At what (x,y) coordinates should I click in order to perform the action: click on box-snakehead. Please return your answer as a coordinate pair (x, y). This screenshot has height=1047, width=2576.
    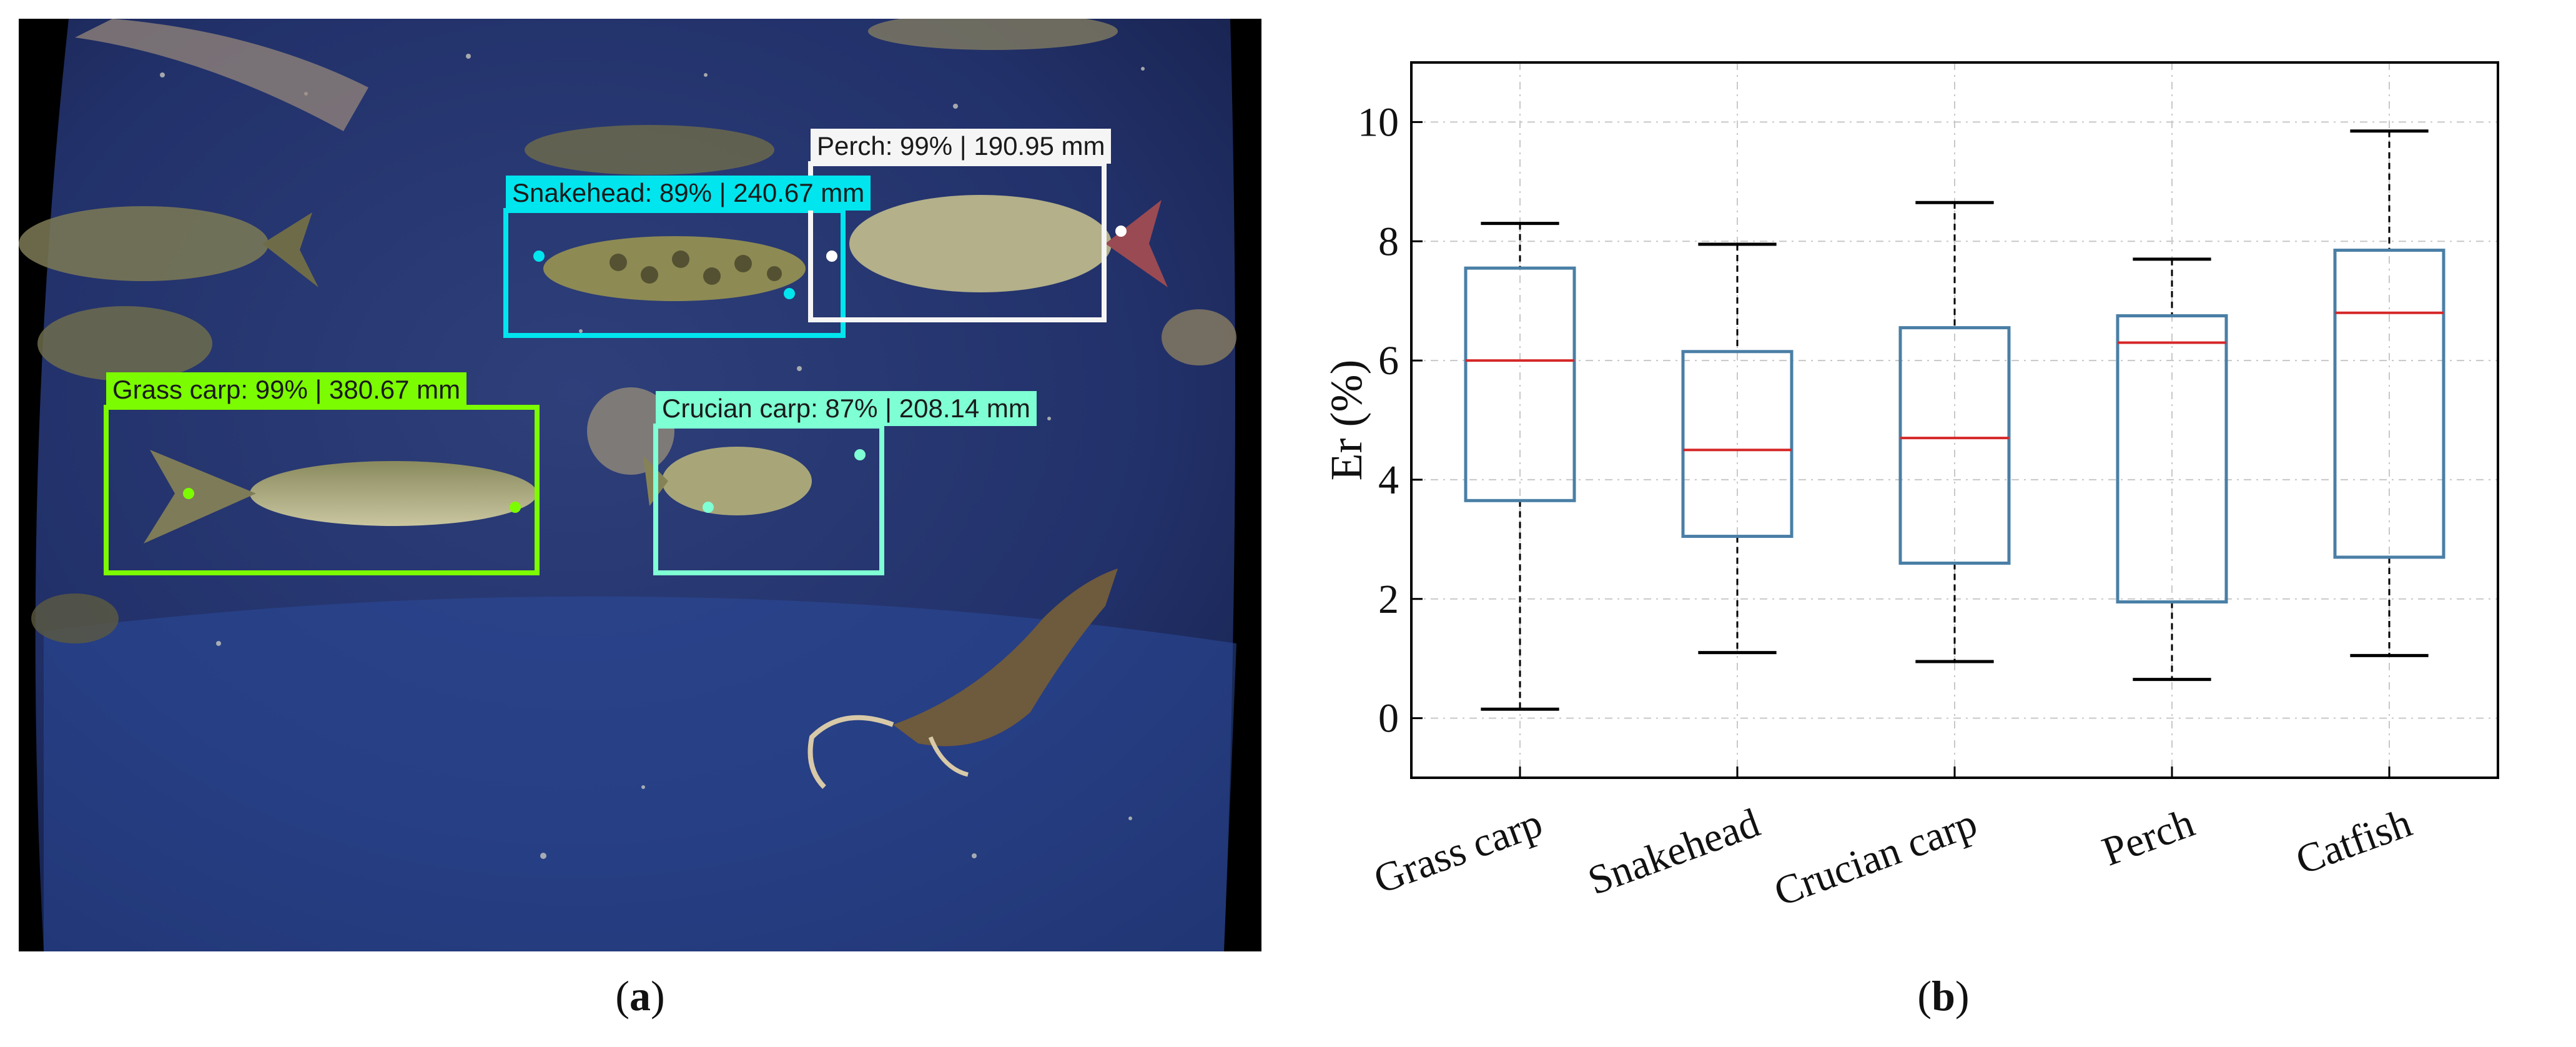
    Looking at the image, I should click on (1737, 448).